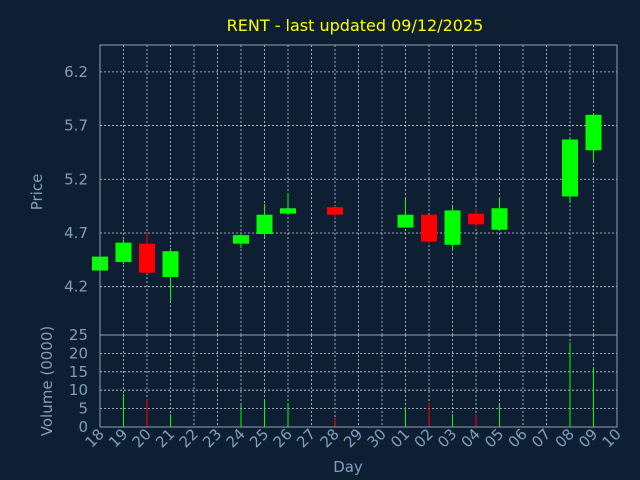  What do you see at coordinates (424, 438) in the screenshot?
I see `x-tick-label: 02` at bounding box center [424, 438].